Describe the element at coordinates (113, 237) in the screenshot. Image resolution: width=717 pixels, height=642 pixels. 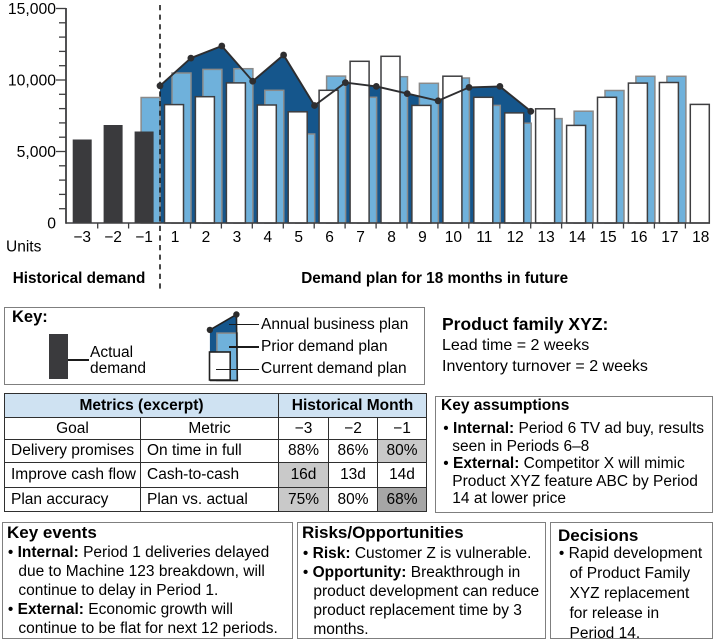
I see `svg-text: −2` at that location.